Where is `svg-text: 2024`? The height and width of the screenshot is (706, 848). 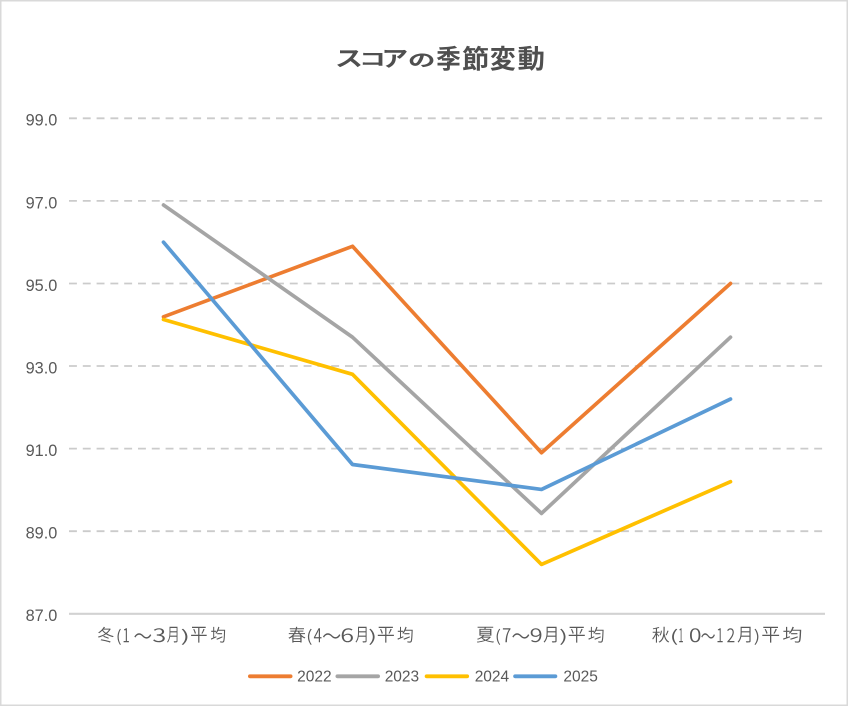 svg-text: 2024 is located at coordinates (492, 677).